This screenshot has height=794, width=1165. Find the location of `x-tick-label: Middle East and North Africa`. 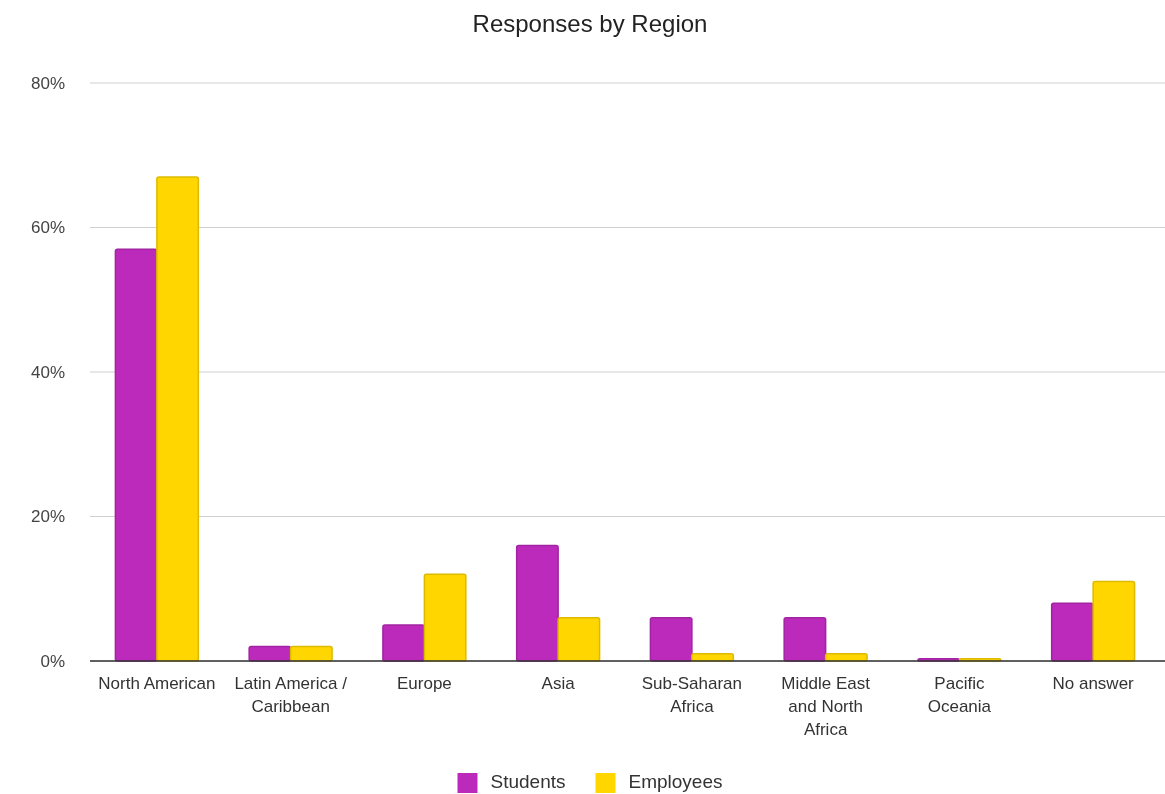

x-tick-label: Middle East and North Africa is located at coordinates (826, 706).